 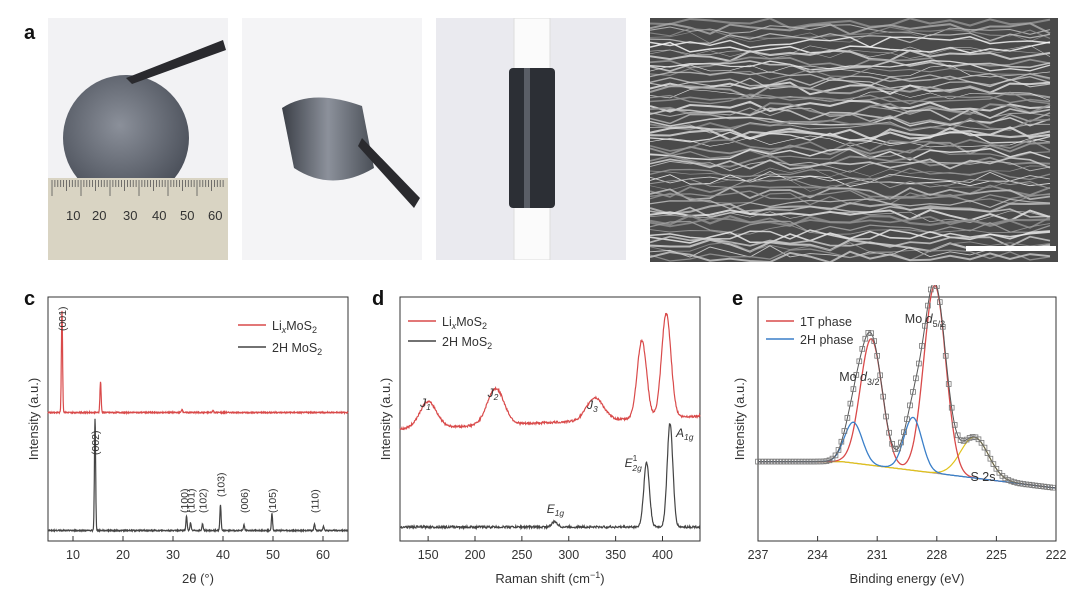 I want to click on raman-x-axis-label: Raman shift (cm−1), so click(x=549, y=578).